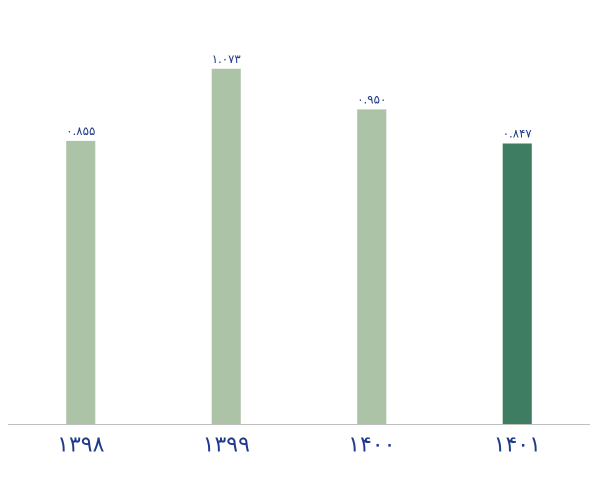 The image size is (598, 480). What do you see at coordinates (372, 445) in the screenshot?
I see `x-tick-label: ۱۴۰۰` at bounding box center [372, 445].